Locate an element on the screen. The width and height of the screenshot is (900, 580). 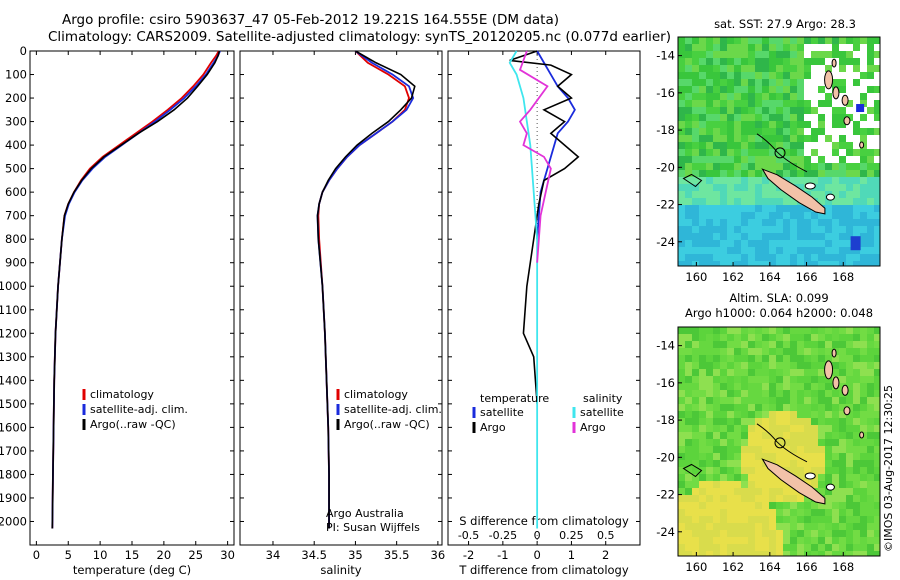
vanuatu-island is located at coordinates (836, 93).